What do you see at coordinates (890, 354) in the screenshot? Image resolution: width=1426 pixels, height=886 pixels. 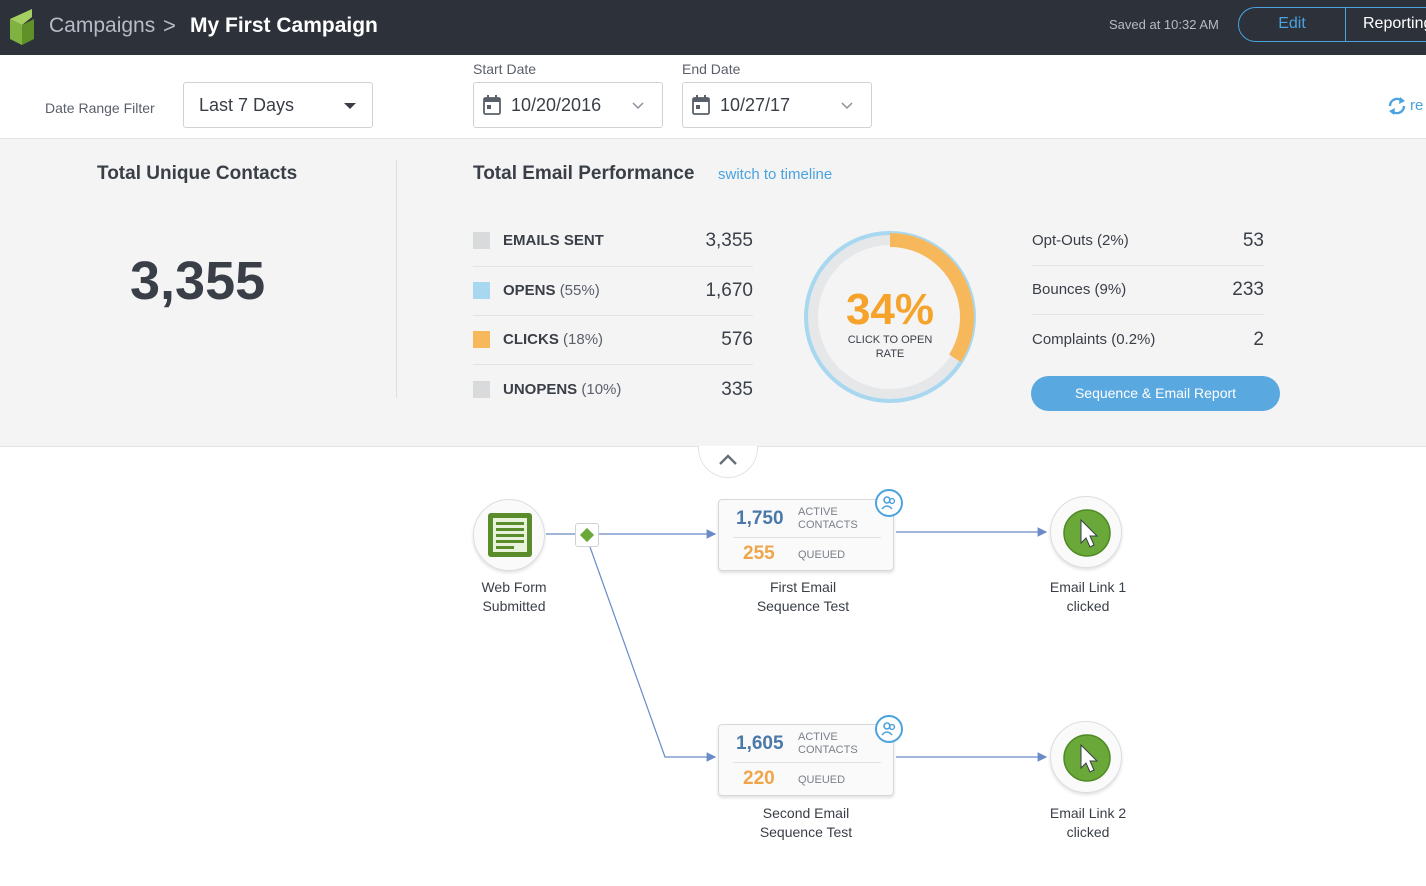 I see `donut-caption-line2: RATE` at bounding box center [890, 354].